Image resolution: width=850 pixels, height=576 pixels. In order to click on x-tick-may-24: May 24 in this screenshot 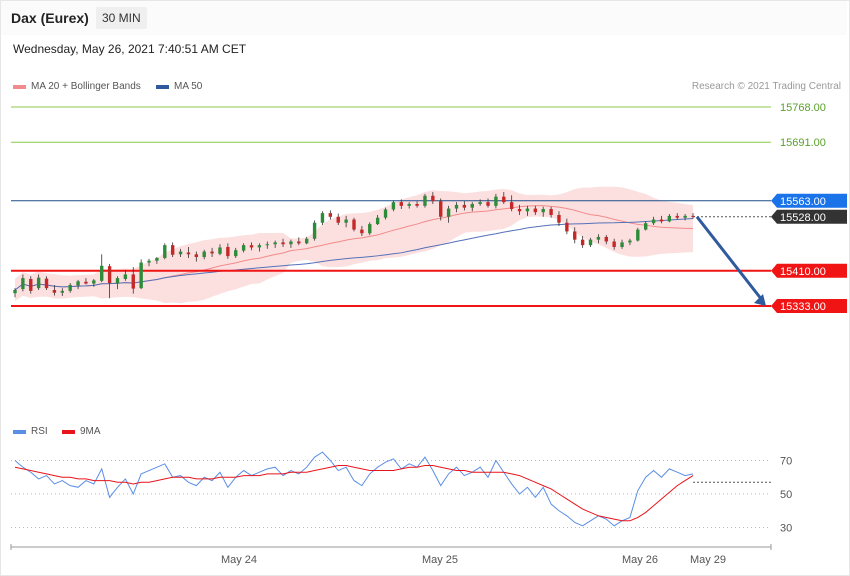, I will do `click(239, 560)`.